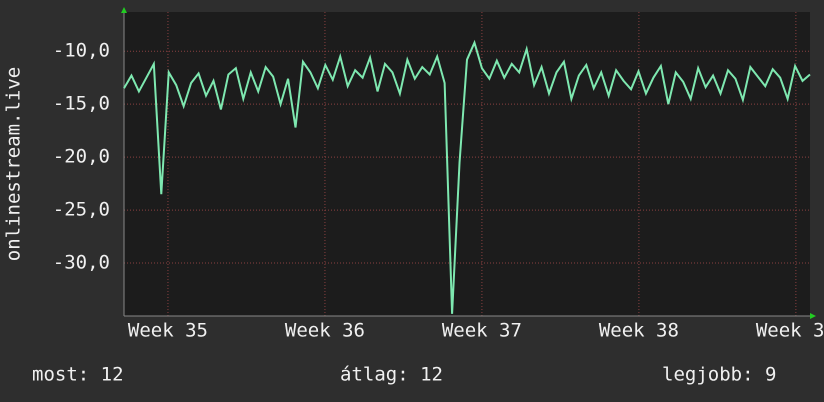 This screenshot has height=402, width=824. Describe the element at coordinates (81, 51) in the screenshot. I see `y-tick-label: -10,0` at that location.